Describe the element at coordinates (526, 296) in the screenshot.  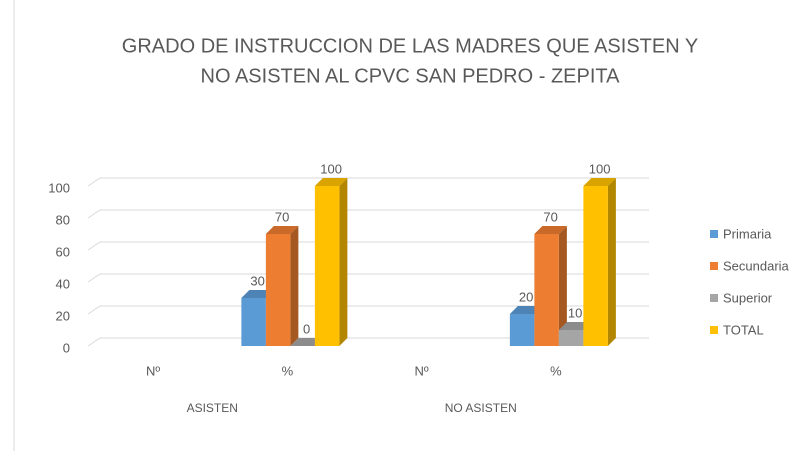
I see `data-label: 20` at that location.